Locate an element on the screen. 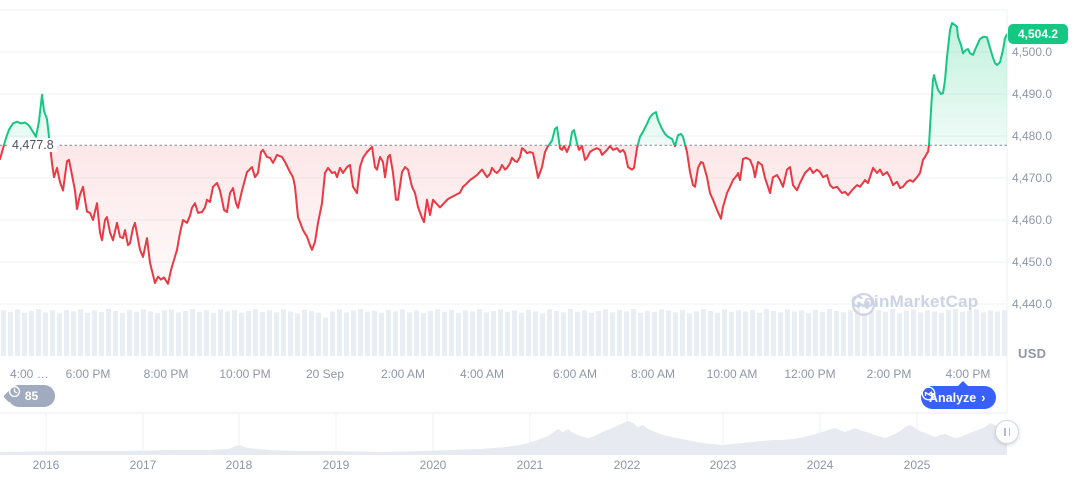 Image resolution: width=1072 pixels, height=477 pixels. navigator-year-label: 2016 is located at coordinates (46, 465).